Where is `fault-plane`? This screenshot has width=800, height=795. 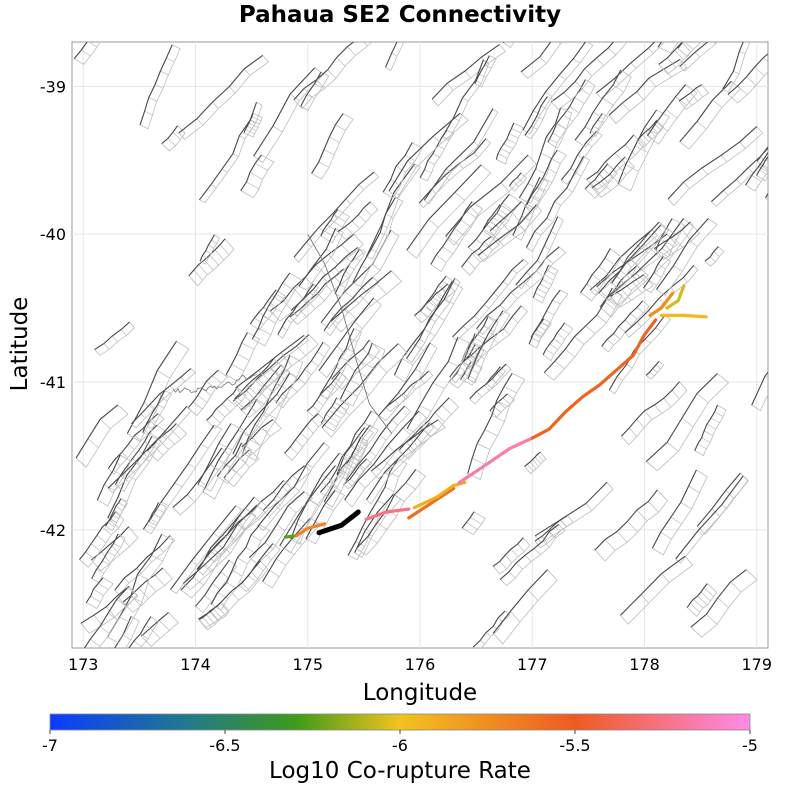 fault-plane is located at coordinates (668, 48).